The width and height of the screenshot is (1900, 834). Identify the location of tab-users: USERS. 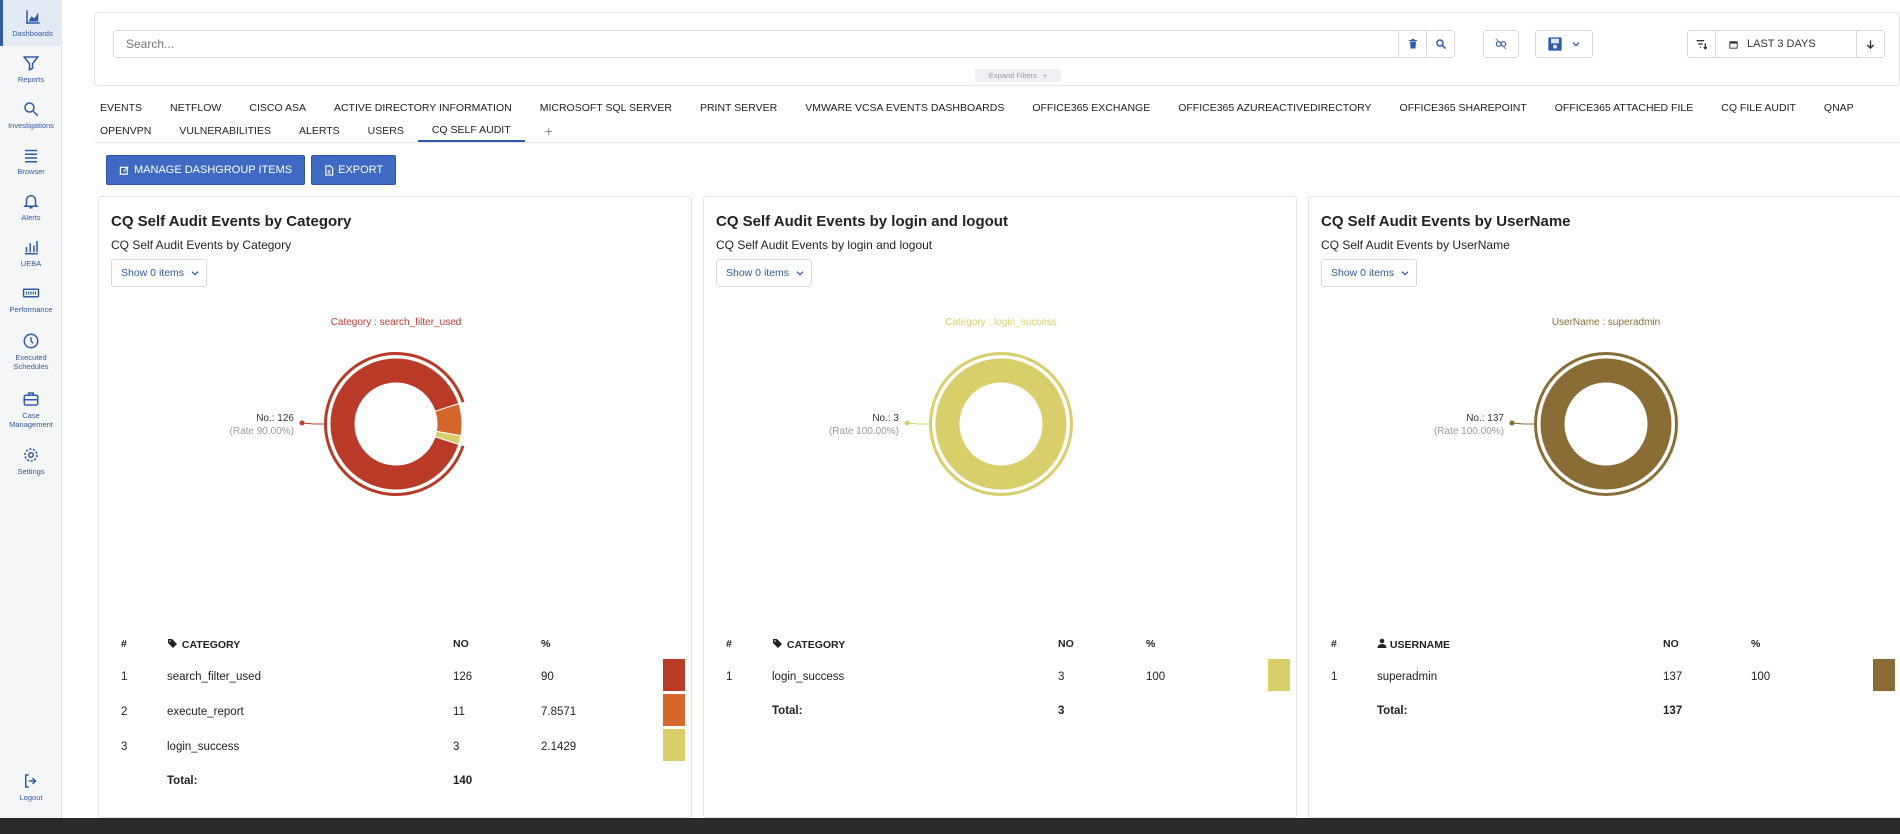
(385, 130).